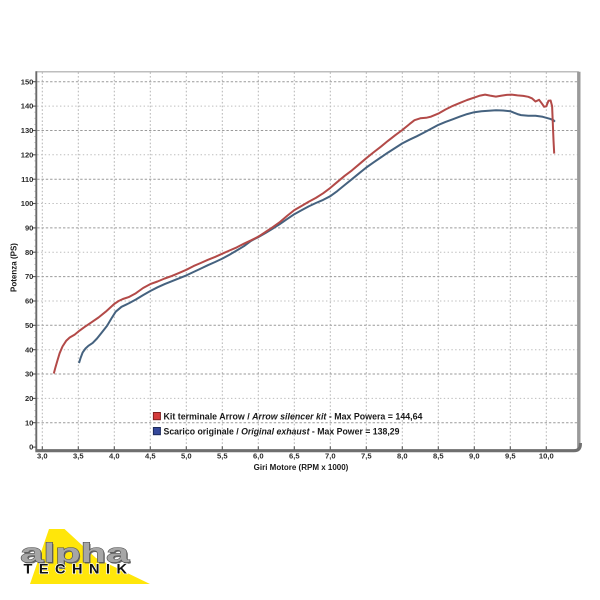 Image resolution: width=600 pixels, height=600 pixels. I want to click on svg-text: 80, so click(29, 252).